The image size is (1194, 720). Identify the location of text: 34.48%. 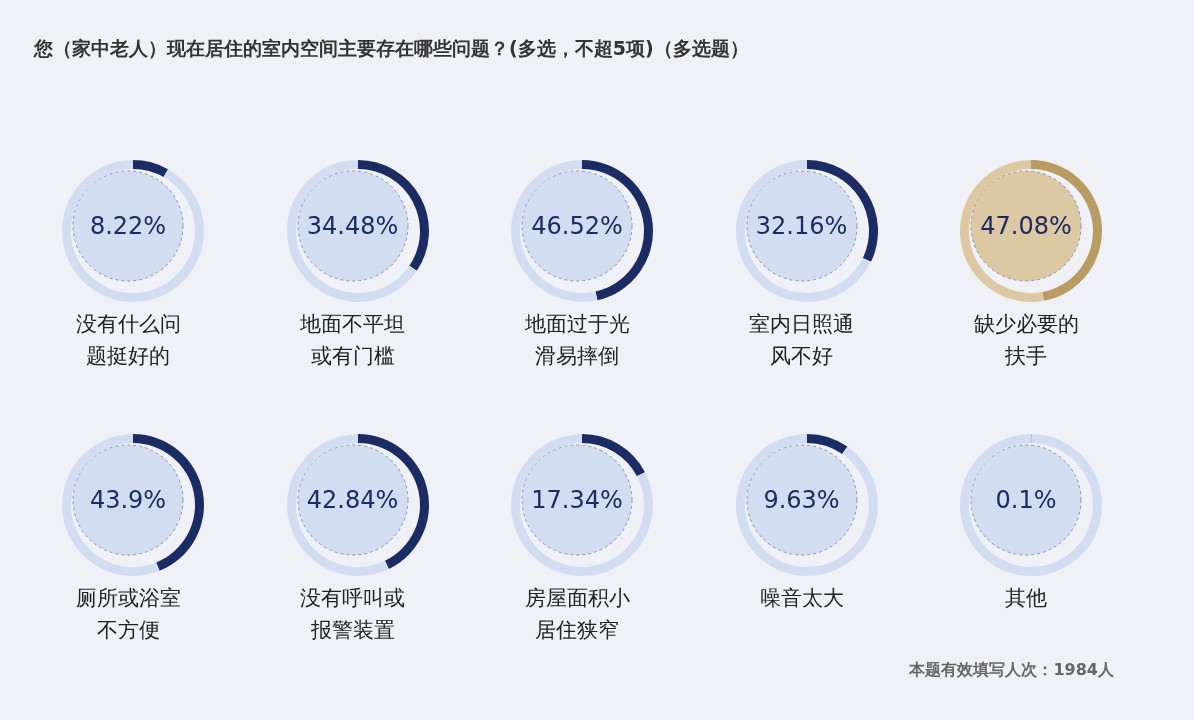
(352, 226).